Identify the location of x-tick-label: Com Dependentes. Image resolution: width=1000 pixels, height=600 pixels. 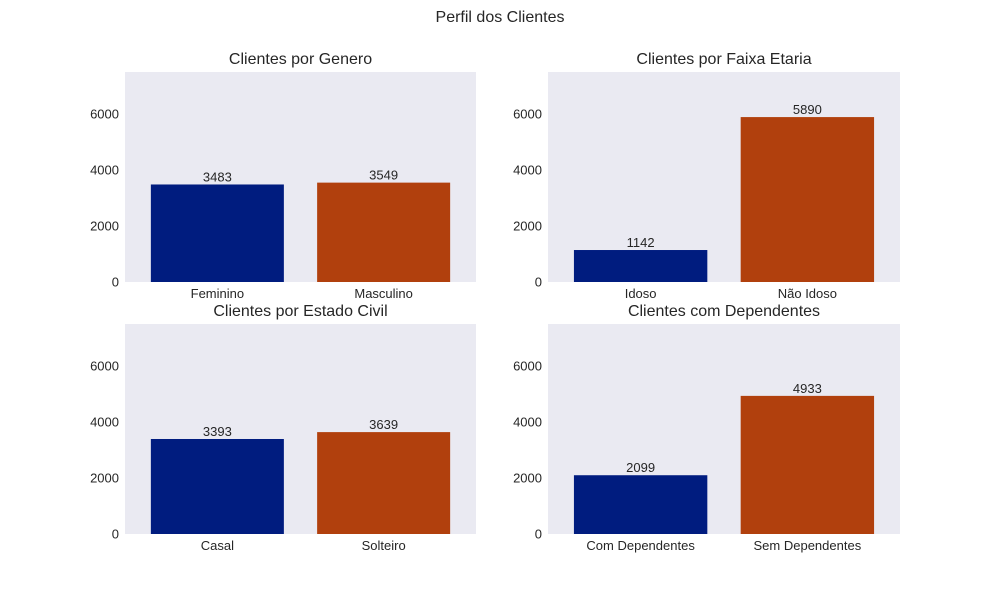
(640, 545).